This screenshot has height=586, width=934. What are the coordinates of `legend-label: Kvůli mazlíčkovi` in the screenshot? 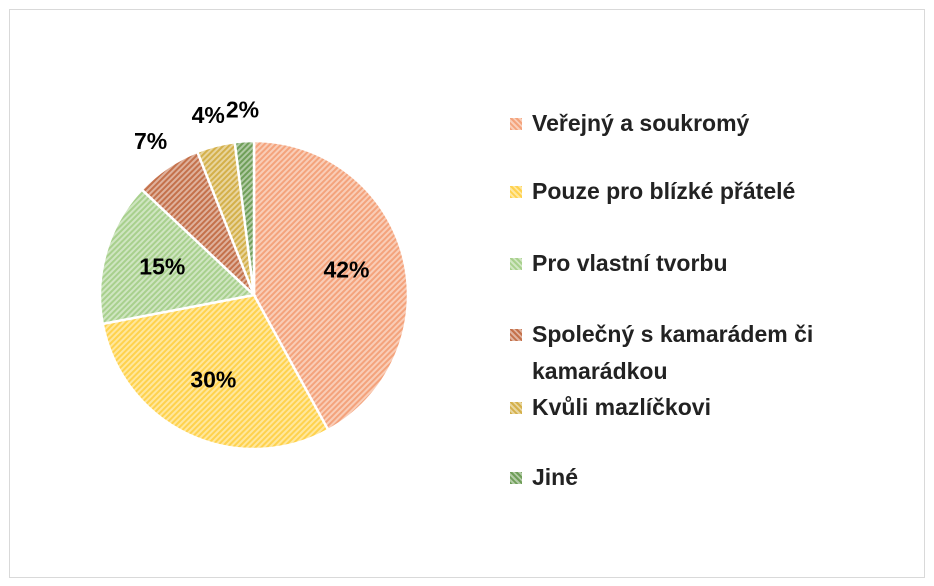 It's located at (621, 407).